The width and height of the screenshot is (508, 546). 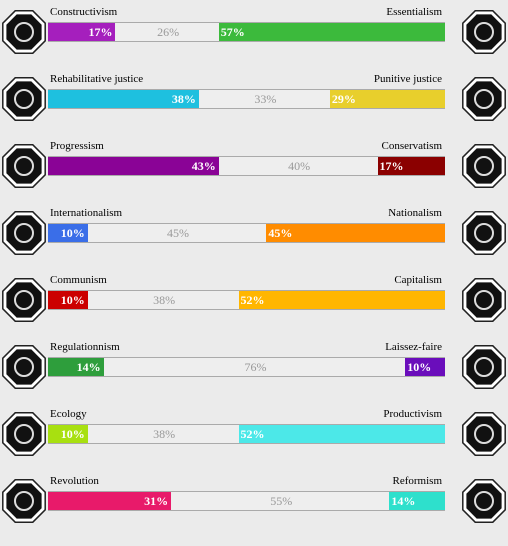 What do you see at coordinates (84, 12) in the screenshot?
I see `left-label: Constructivism` at bounding box center [84, 12].